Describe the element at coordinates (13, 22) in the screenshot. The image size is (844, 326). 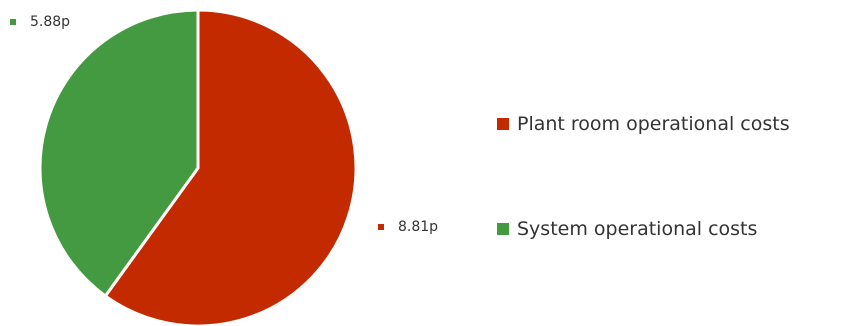
I see `data-label-system-marker` at that location.